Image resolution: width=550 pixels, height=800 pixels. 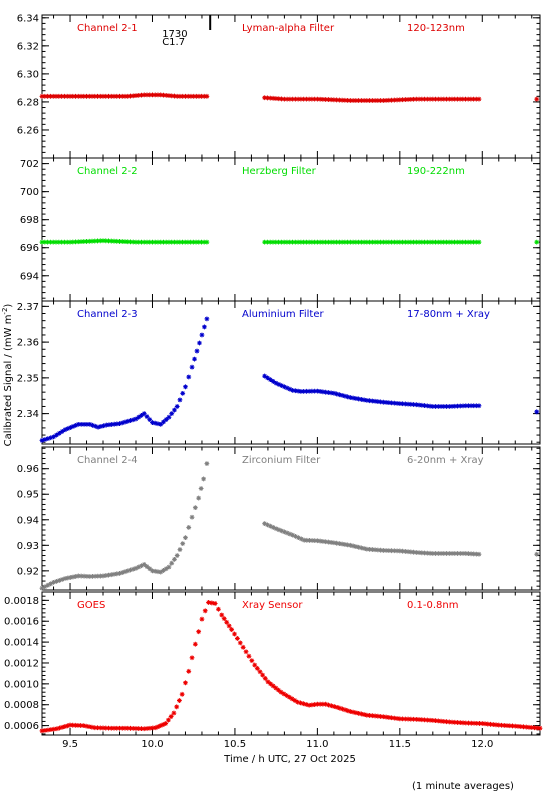 I want to click on y-tick-label-ch23: 2.34, so click(x=28, y=414).